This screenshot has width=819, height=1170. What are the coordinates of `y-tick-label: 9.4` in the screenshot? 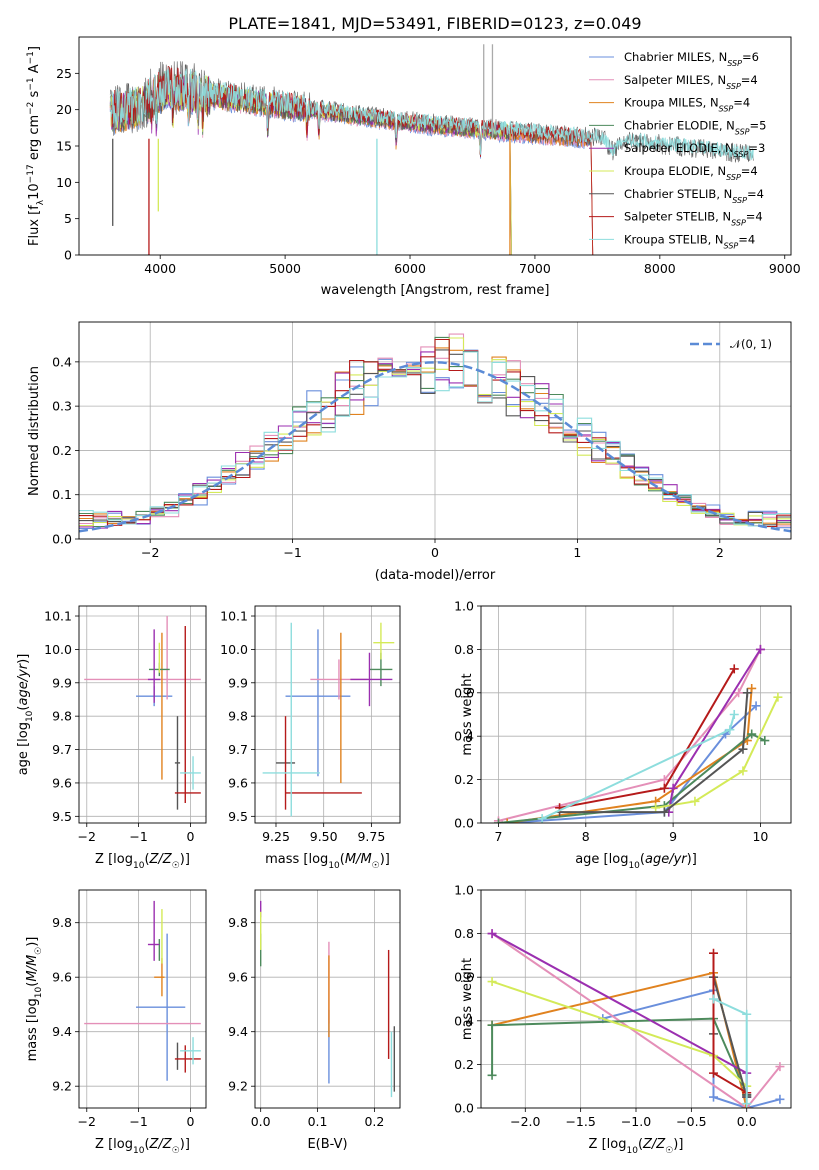 It's located at (62, 1031).